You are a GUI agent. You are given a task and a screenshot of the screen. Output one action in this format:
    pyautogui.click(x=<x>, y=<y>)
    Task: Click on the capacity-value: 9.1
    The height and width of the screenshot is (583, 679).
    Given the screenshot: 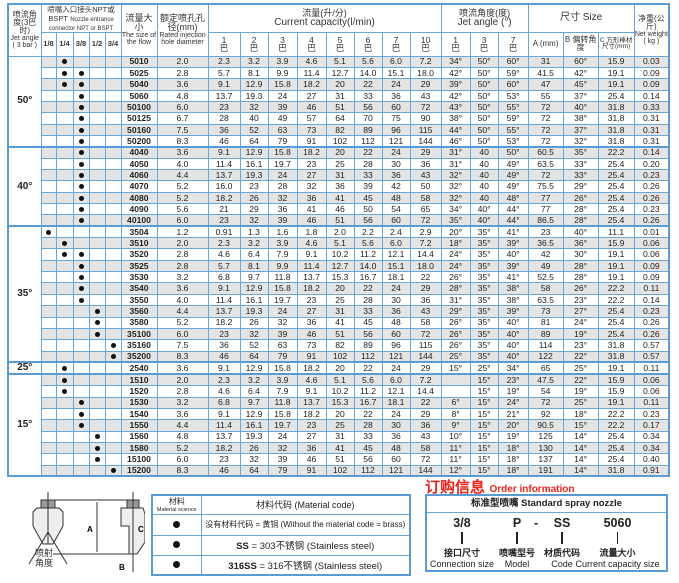 What is the action you would take?
    pyautogui.click(x=224, y=414)
    